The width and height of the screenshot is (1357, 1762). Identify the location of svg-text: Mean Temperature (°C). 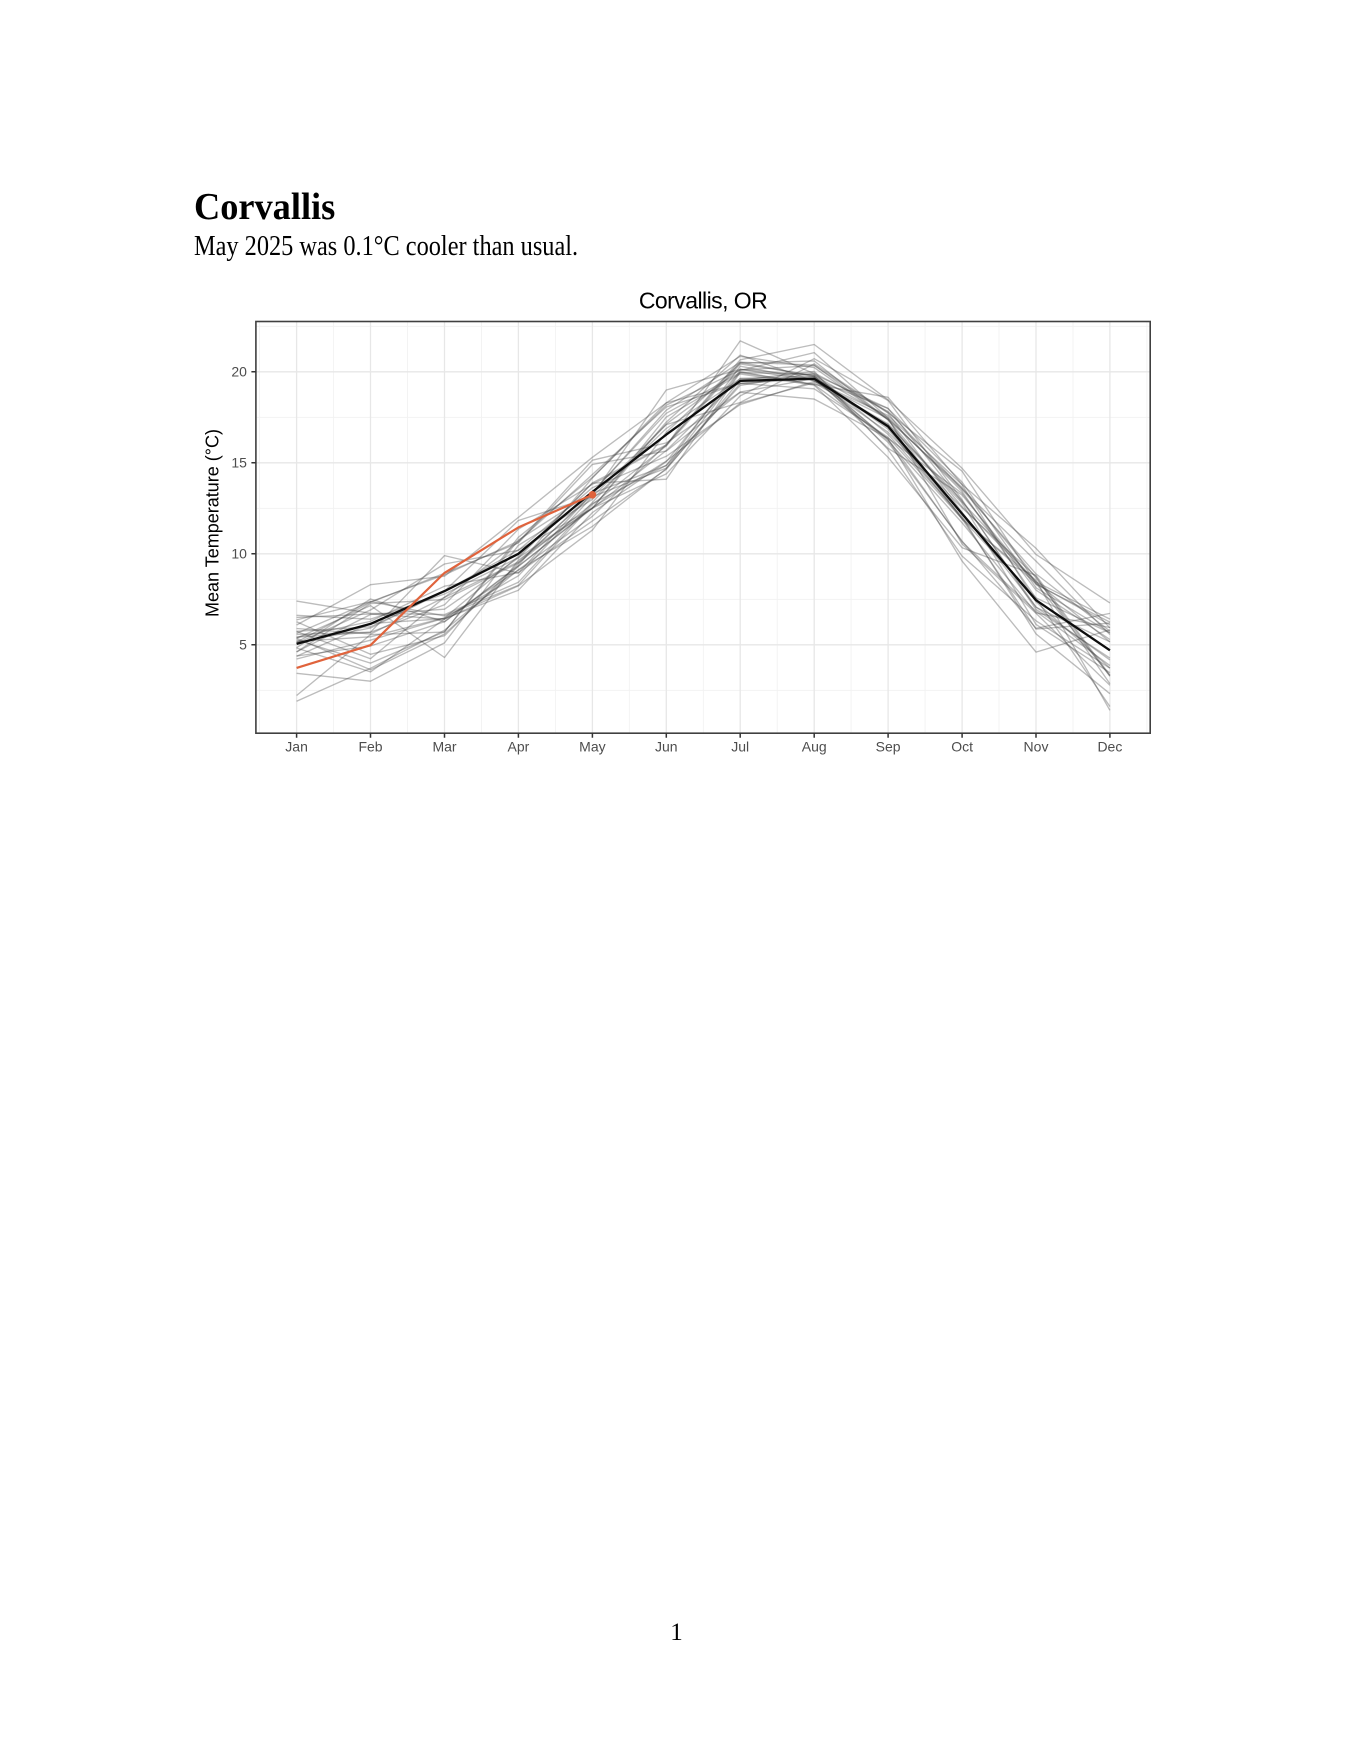
(213, 523).